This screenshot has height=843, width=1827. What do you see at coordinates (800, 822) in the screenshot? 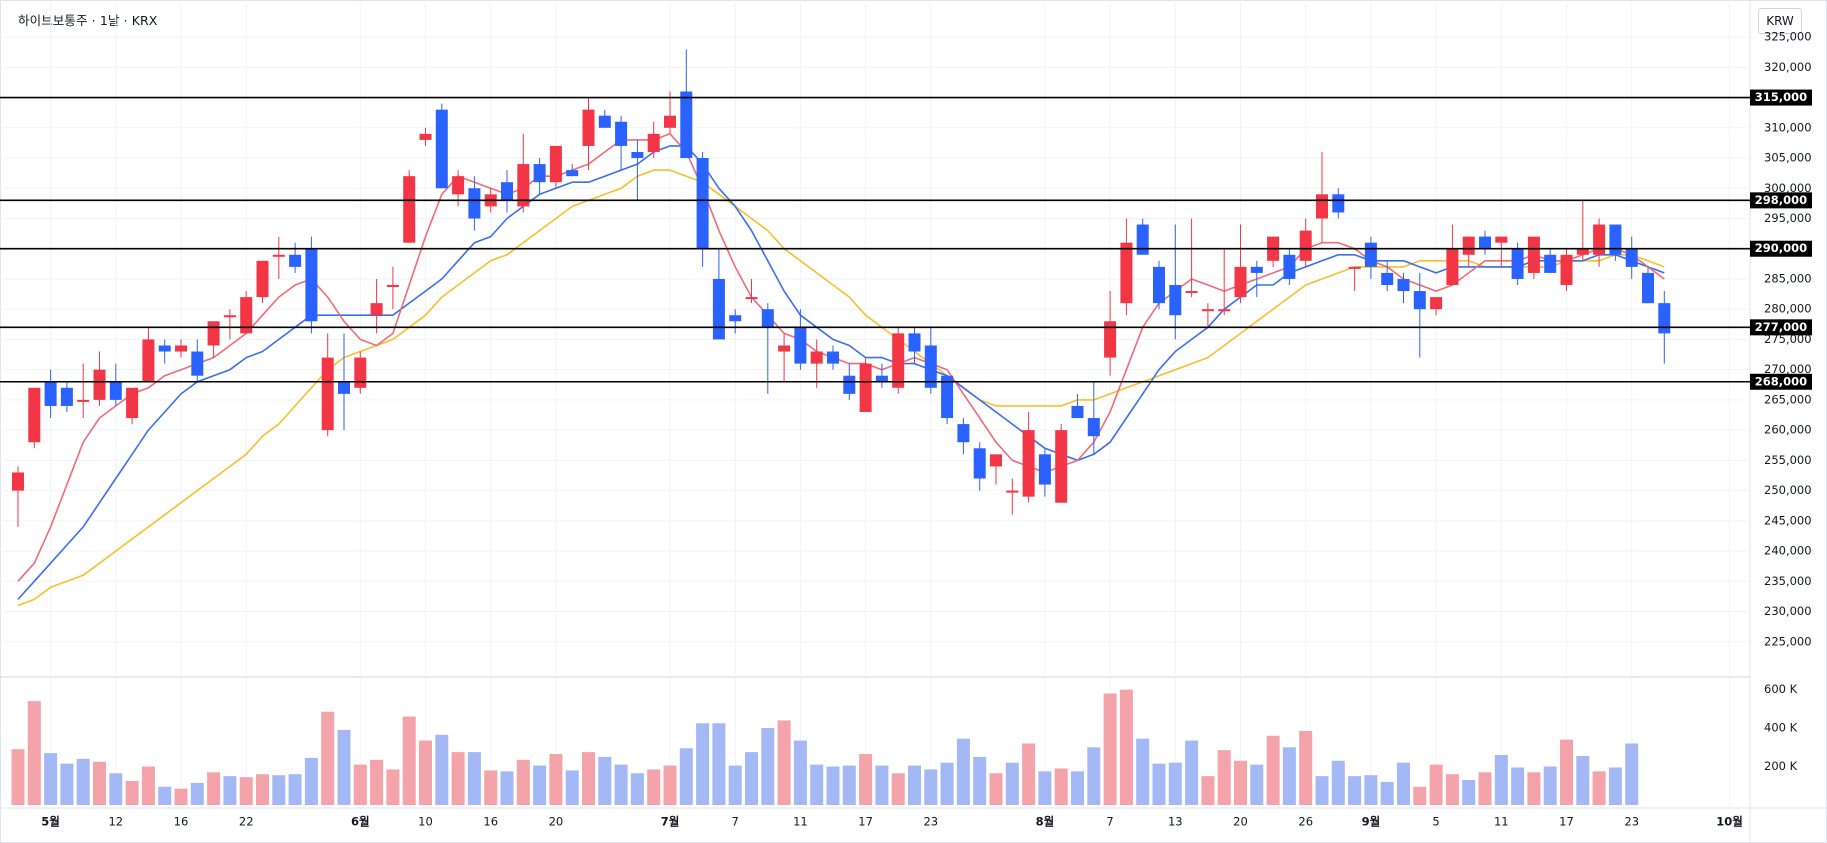
I see `time-tick-label: 11` at bounding box center [800, 822].